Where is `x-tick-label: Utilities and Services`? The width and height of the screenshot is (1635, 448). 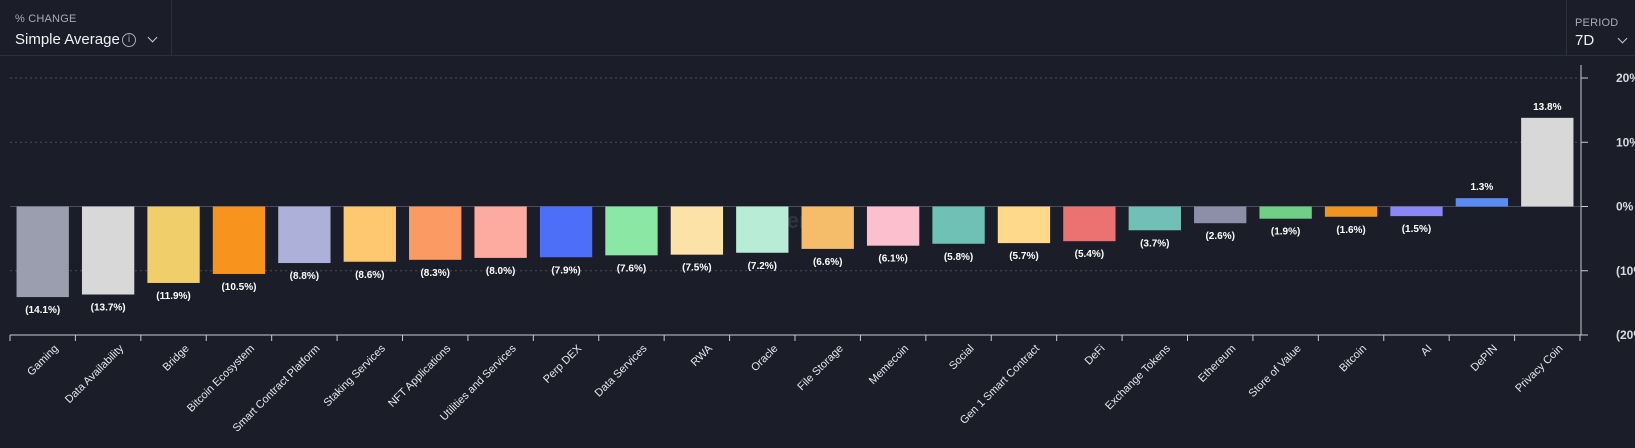
x-tick-label: Utilities and Services is located at coordinates (478, 382).